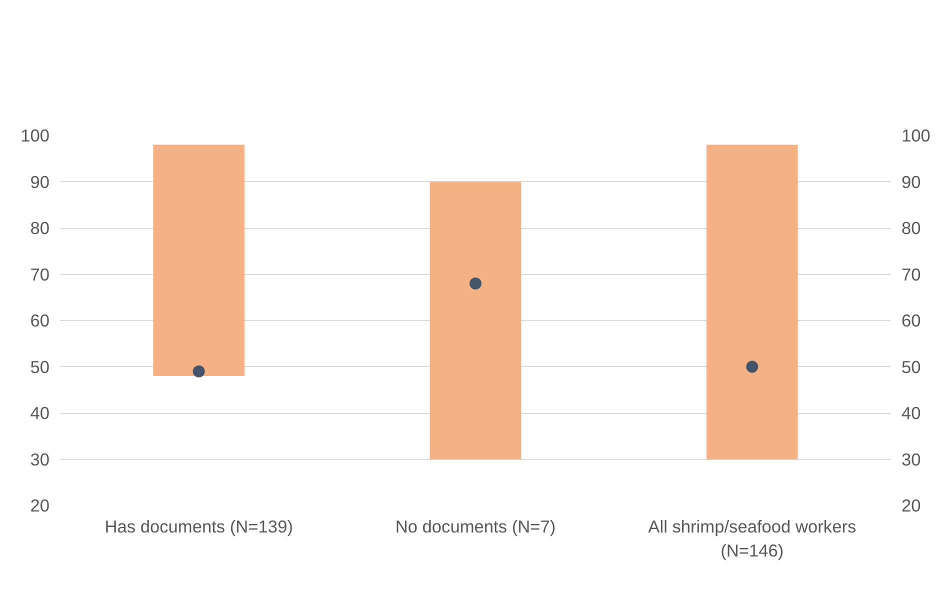 The width and height of the screenshot is (952, 605). What do you see at coordinates (911, 459) in the screenshot?
I see `y2-tick-label: 30` at bounding box center [911, 459].